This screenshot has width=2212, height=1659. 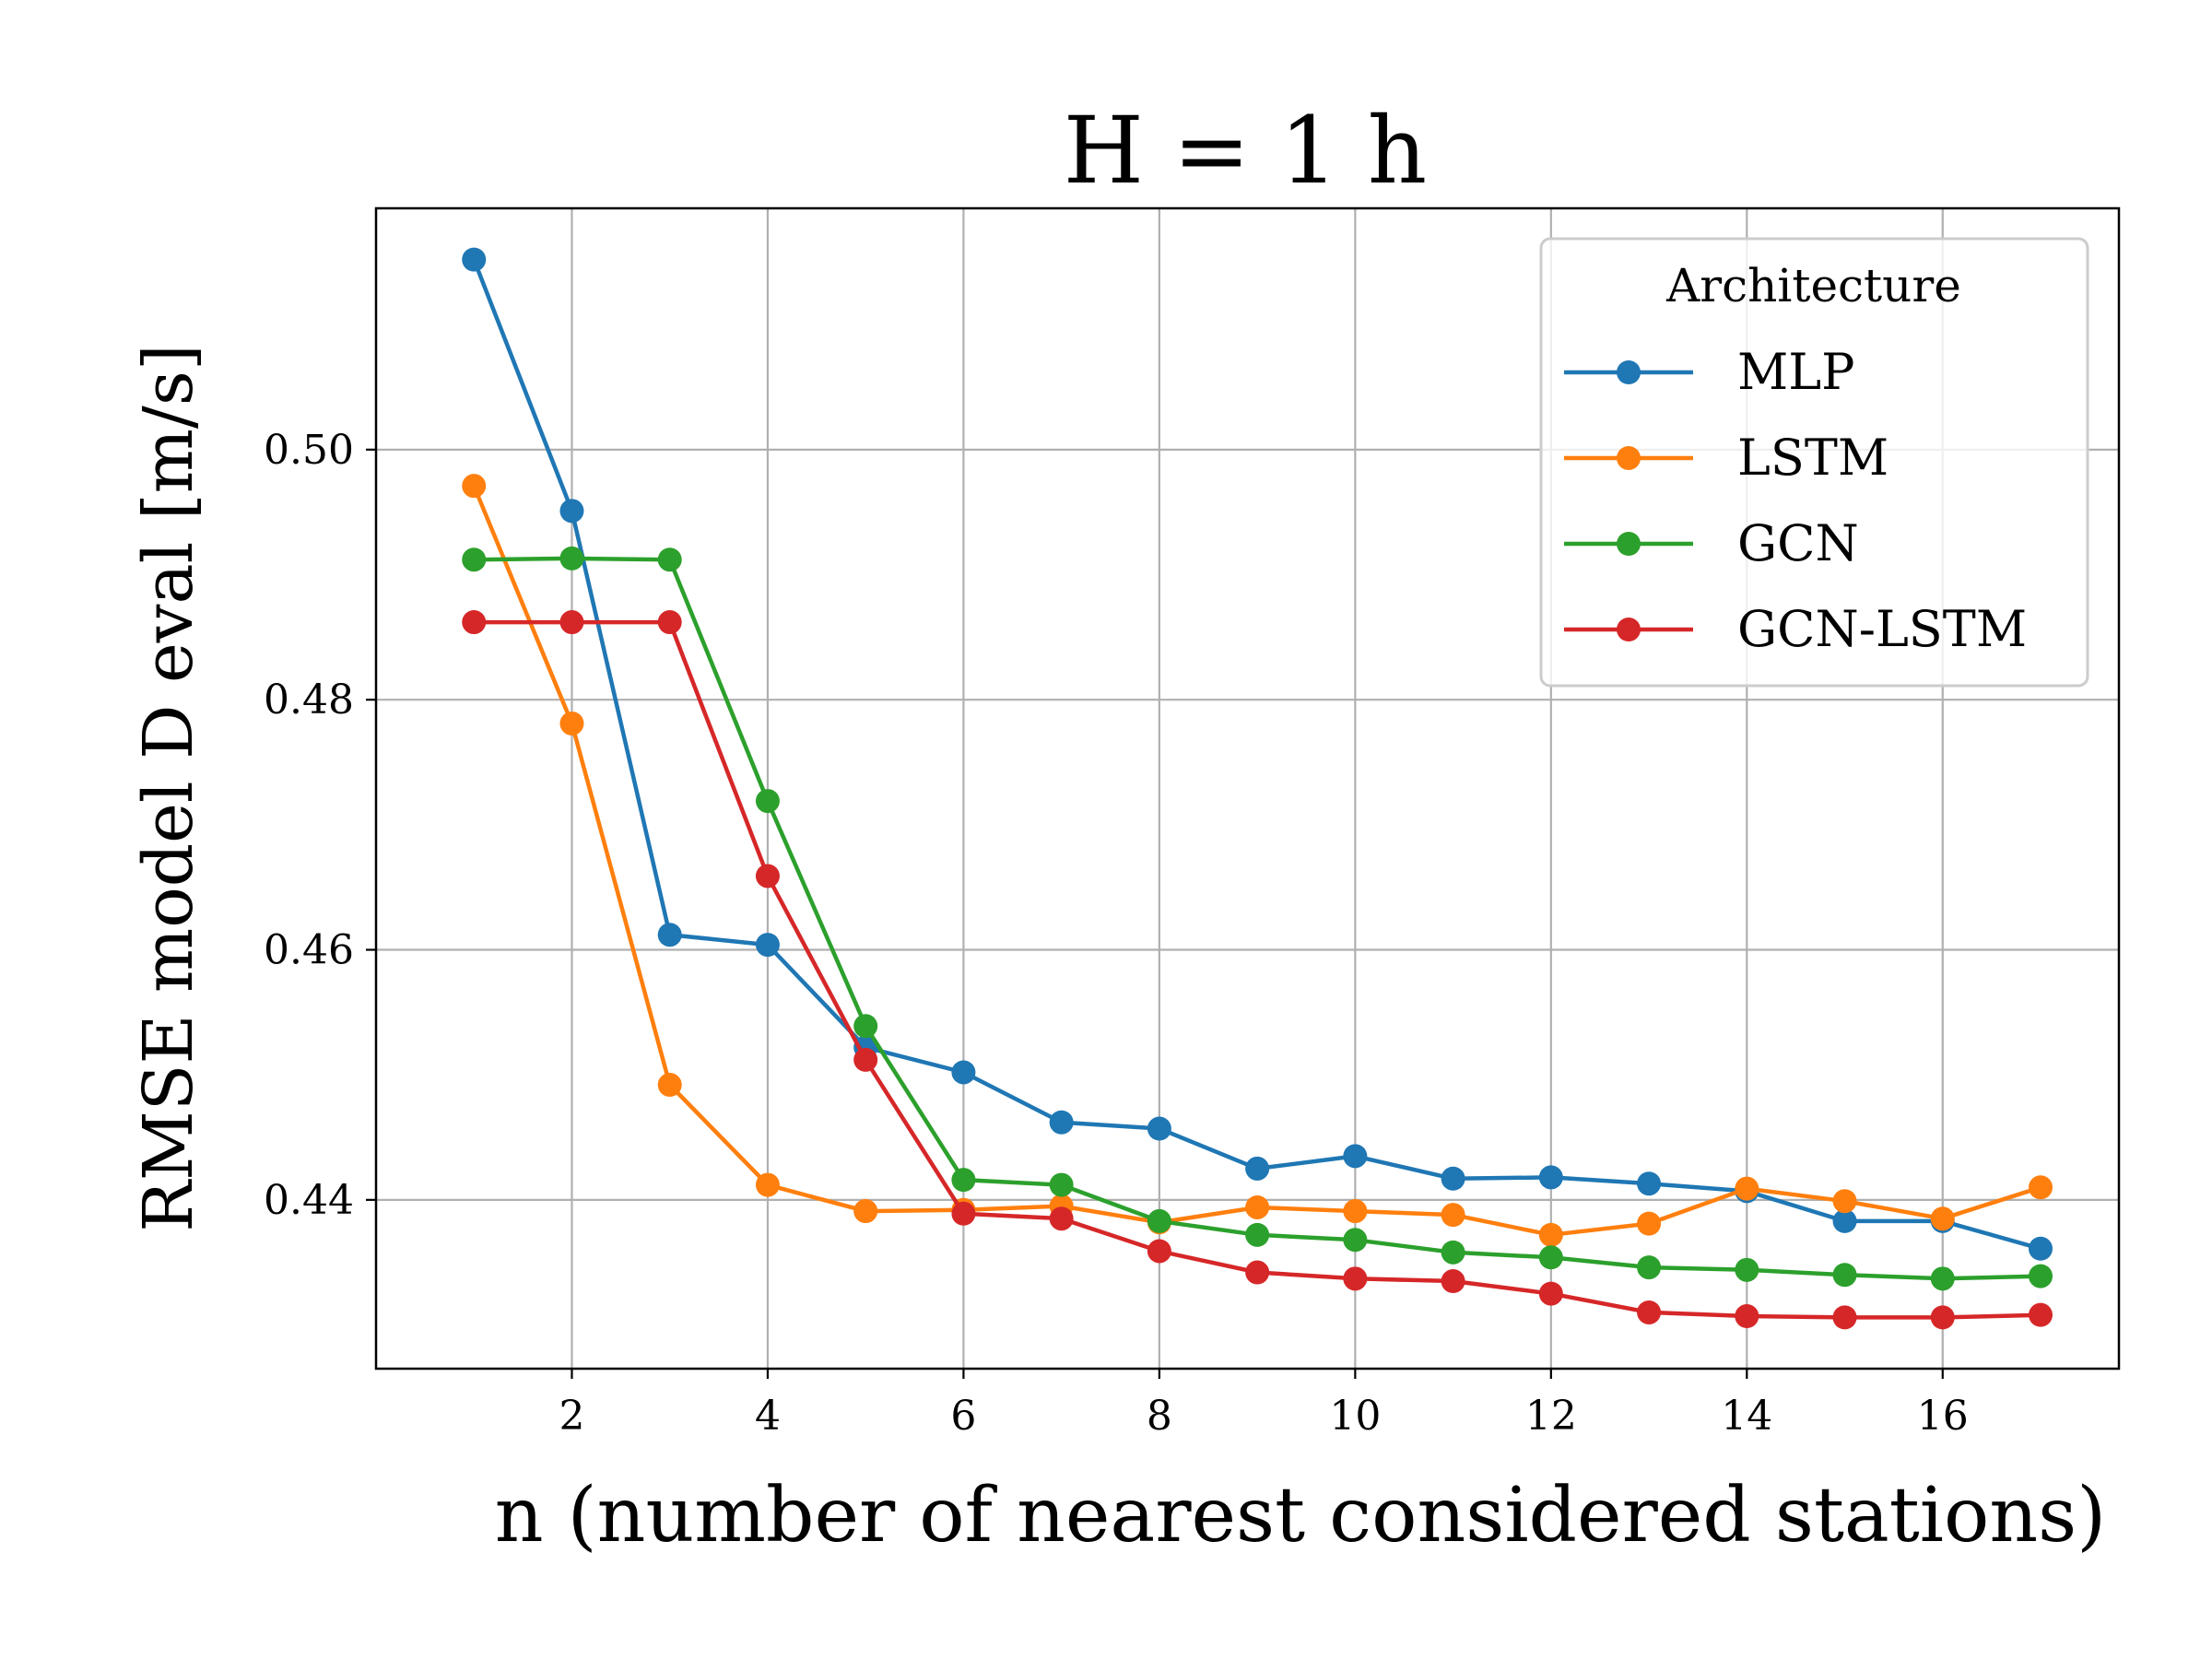 What do you see at coordinates (1812, 458) in the screenshot?
I see `legend-label-lstm: LSTM` at bounding box center [1812, 458].